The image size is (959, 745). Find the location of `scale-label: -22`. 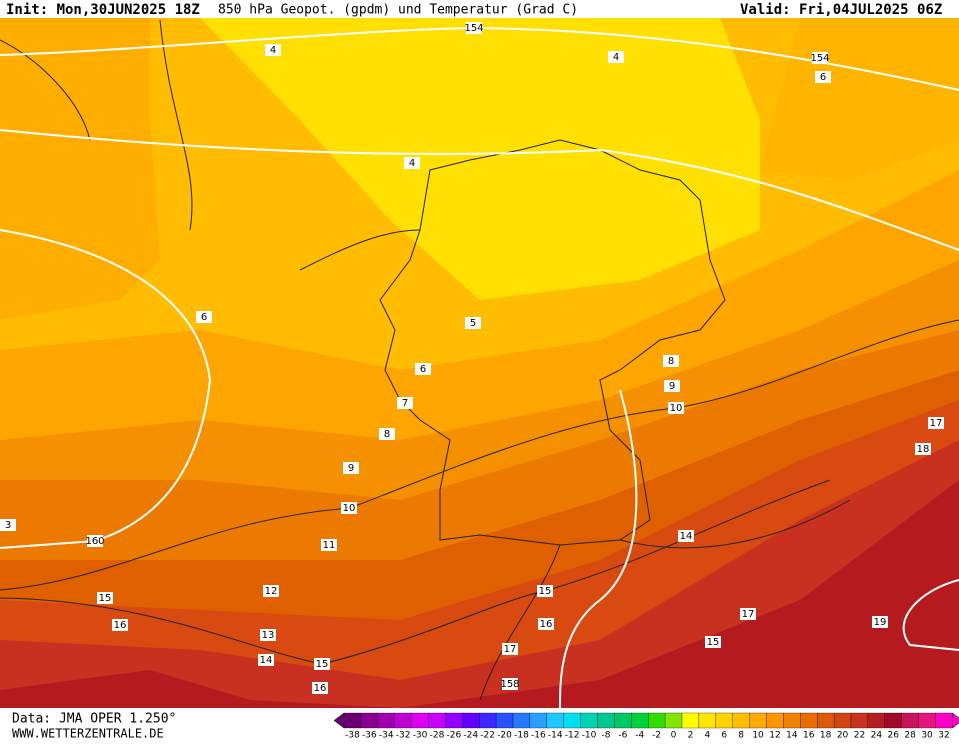

scale-label: -22 is located at coordinates (487, 736).